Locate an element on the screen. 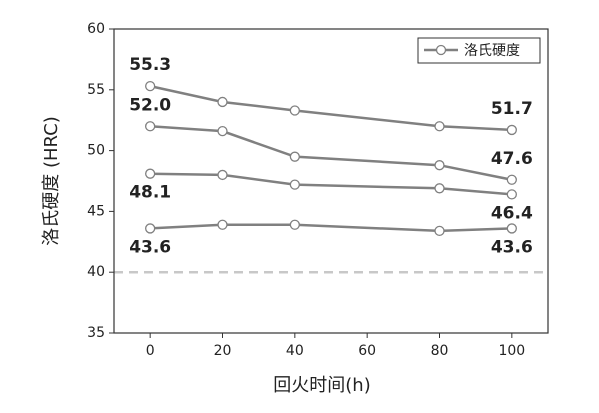  y-tick-label: 40 is located at coordinates (96, 272).